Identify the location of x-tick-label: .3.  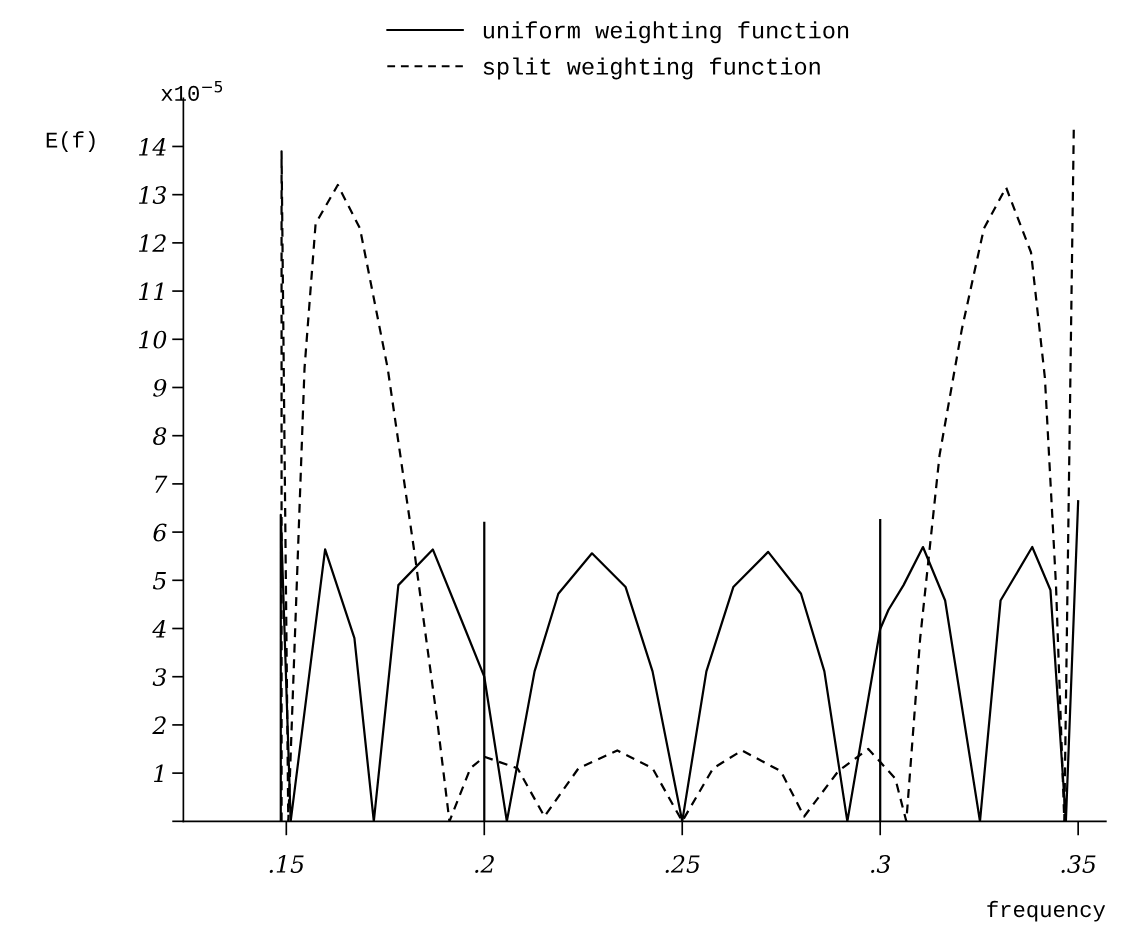
(881, 864).